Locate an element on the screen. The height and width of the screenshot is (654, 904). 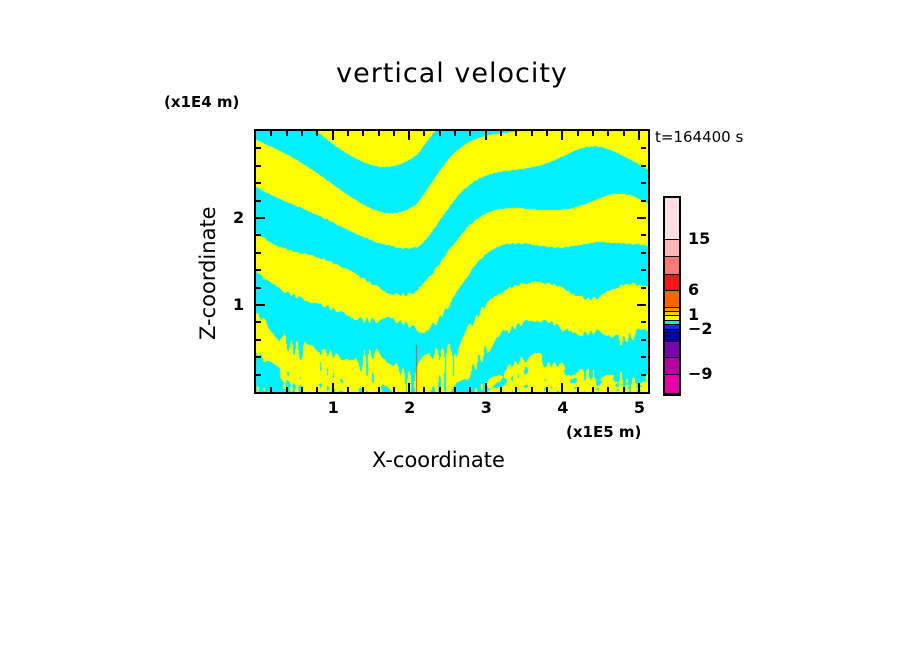
colorbar-label: 6 is located at coordinates (694, 289).